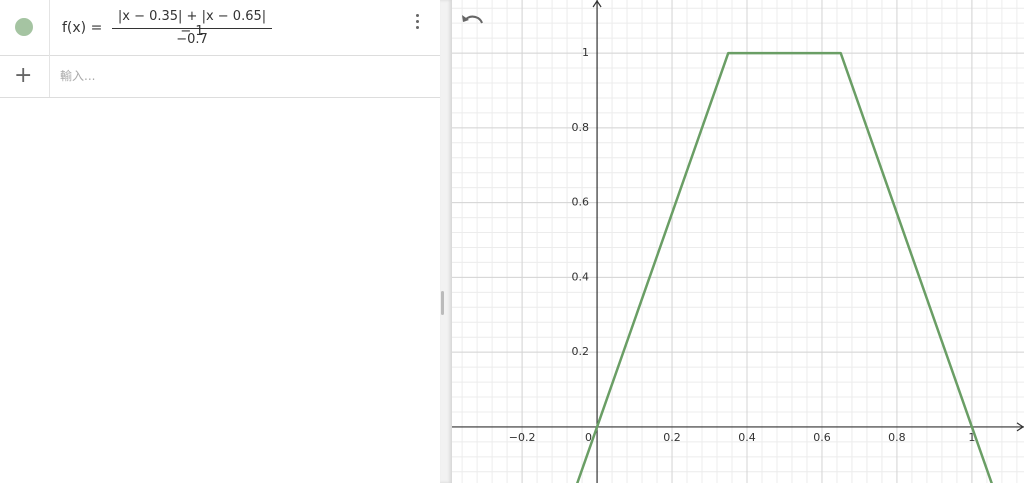  Describe the element at coordinates (192, 39) in the screenshot. I see `fraction-denominator: −0.7` at that location.